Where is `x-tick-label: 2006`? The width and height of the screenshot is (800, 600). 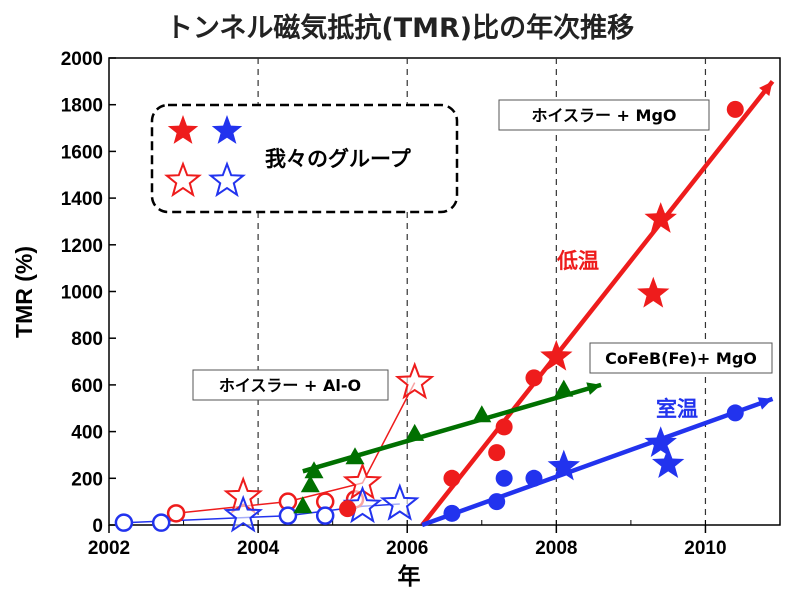
x-tick-label: 2006 is located at coordinates (407, 548).